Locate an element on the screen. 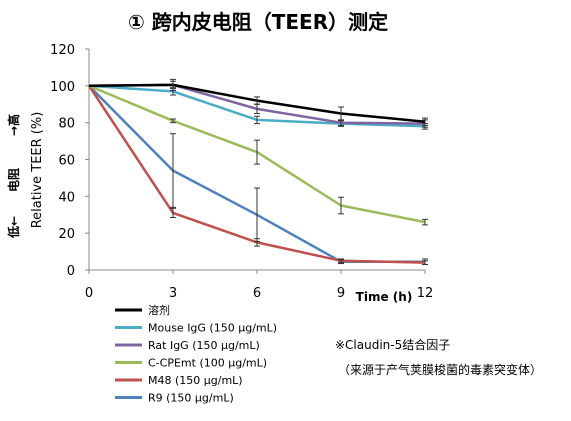  x-tick-label: 0 is located at coordinates (89, 293).